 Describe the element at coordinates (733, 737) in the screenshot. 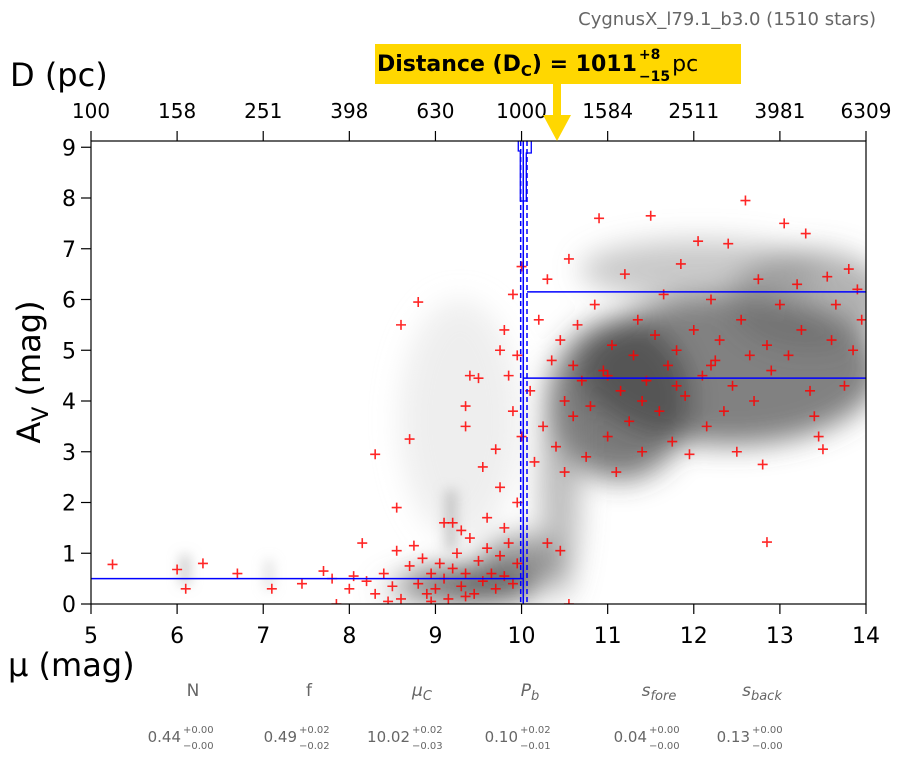

I see `parameter-value: 0.13` at that location.